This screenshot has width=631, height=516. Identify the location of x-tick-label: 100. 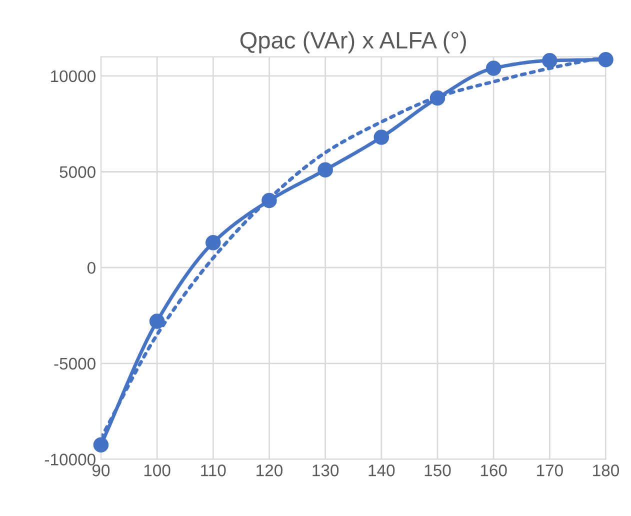
(157, 470).